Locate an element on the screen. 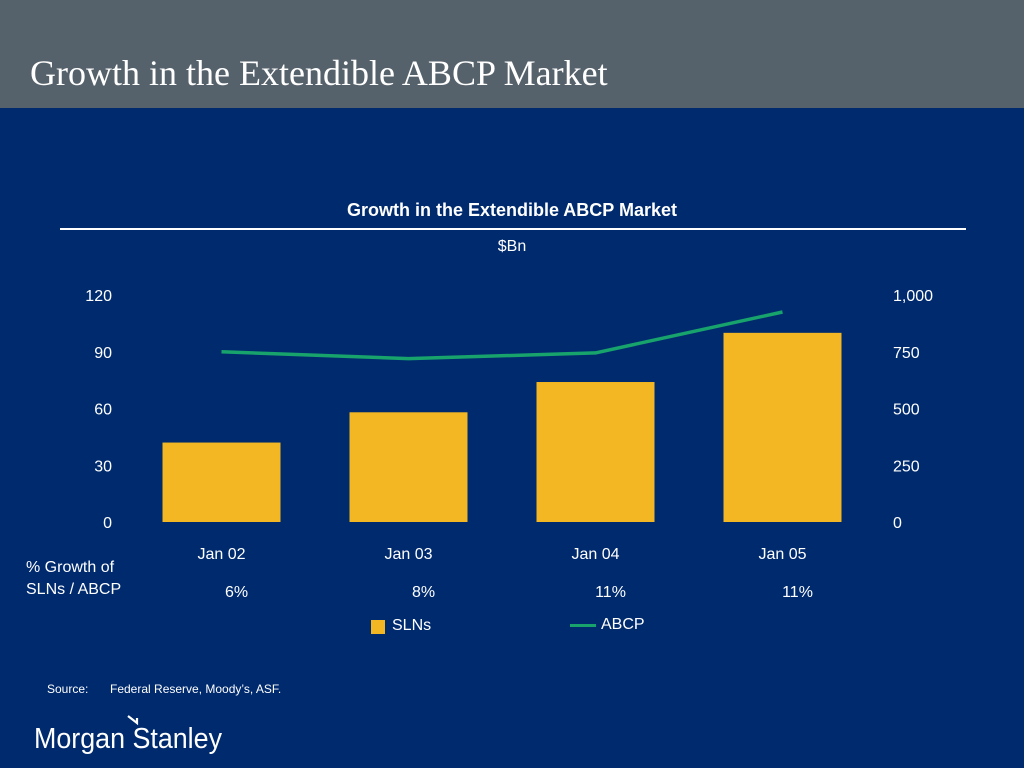 This screenshot has height=768, width=1024. growth-value: 8% is located at coordinates (423, 592).